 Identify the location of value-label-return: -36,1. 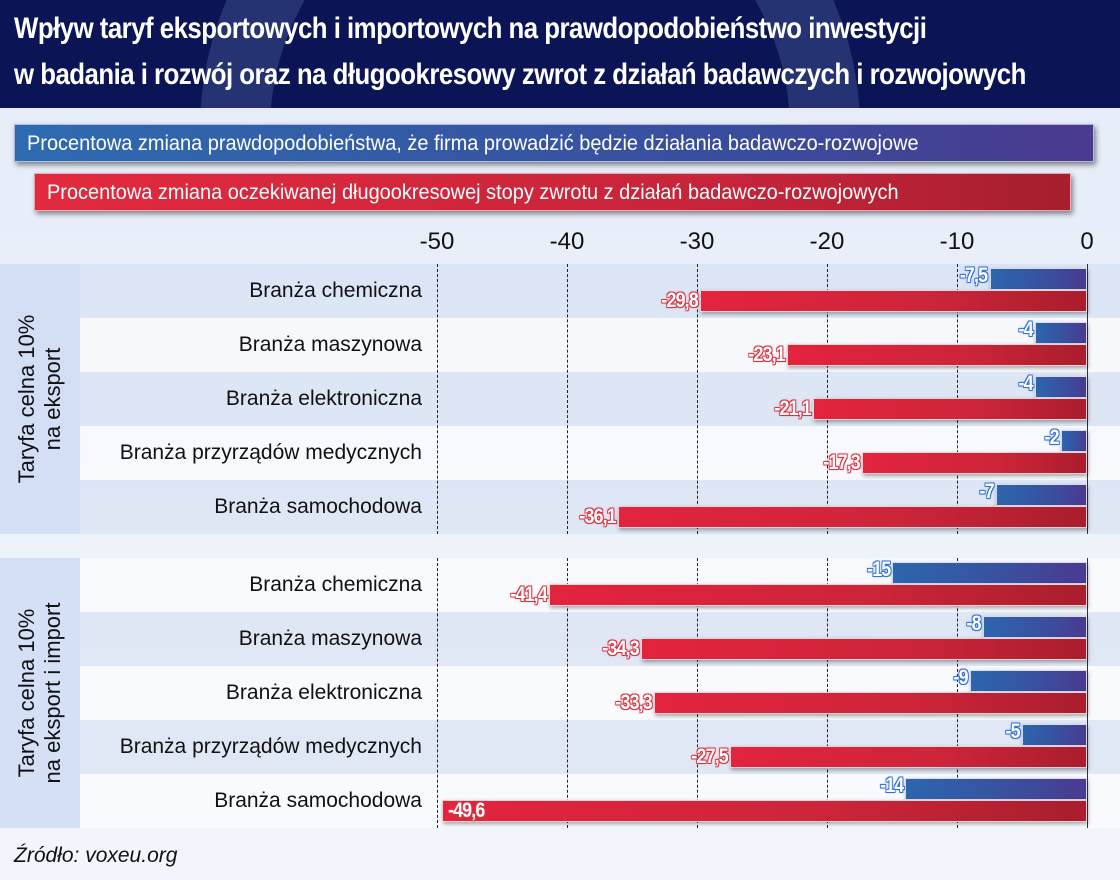
(597, 516).